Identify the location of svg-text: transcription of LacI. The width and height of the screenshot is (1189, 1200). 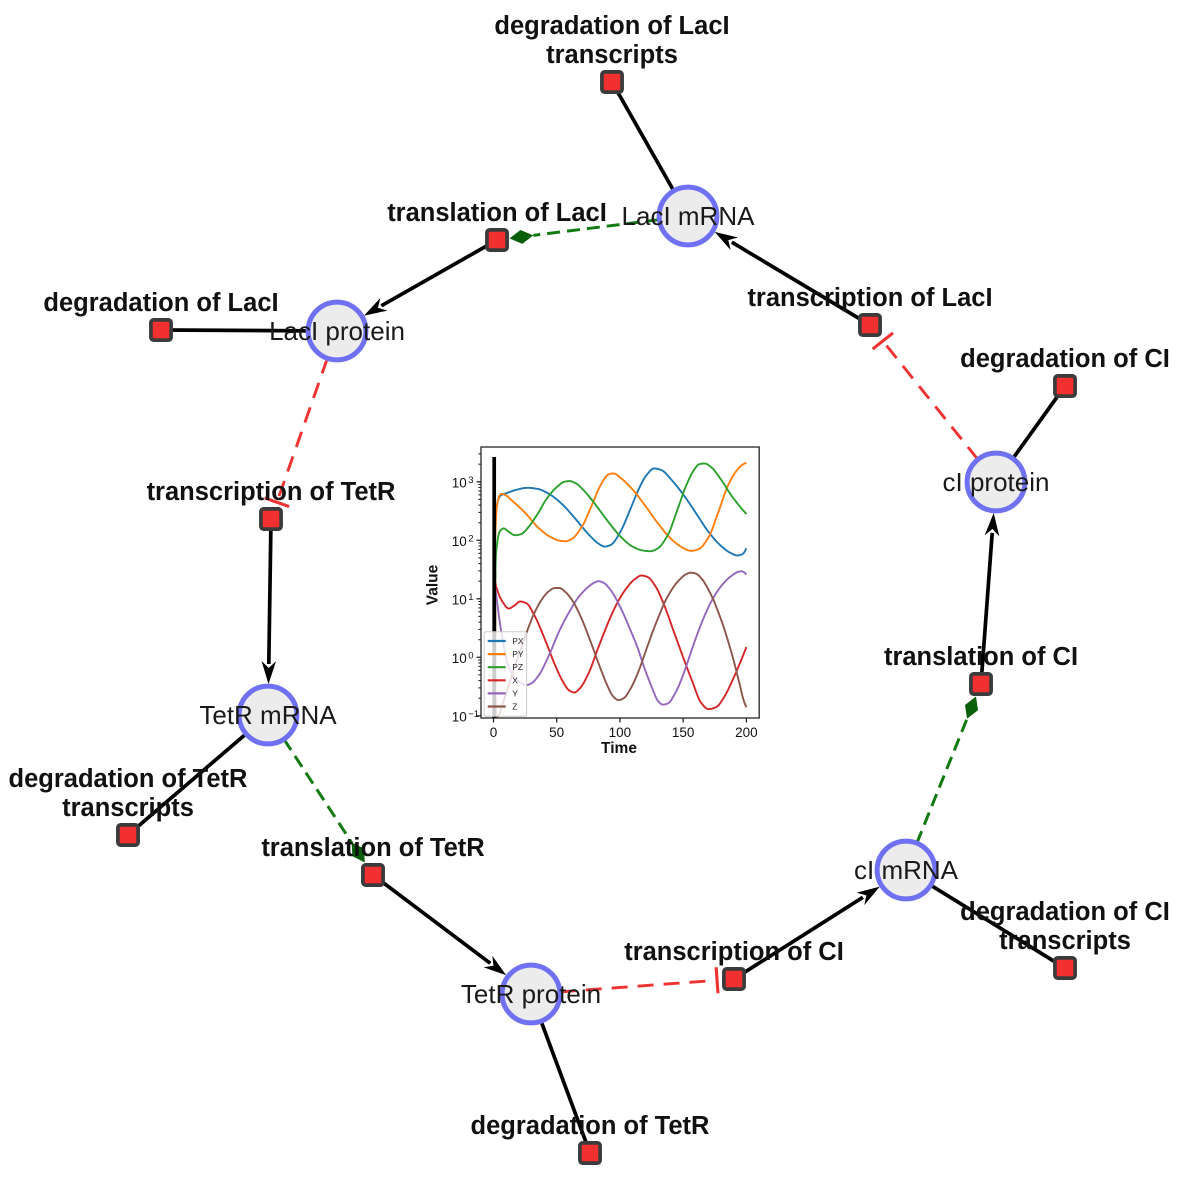
(869, 298).